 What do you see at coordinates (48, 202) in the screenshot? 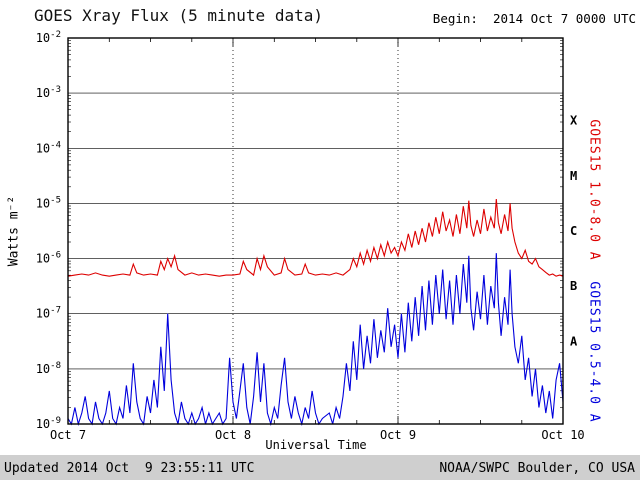
I see `y-tick-label: 10-5` at bounding box center [48, 202].